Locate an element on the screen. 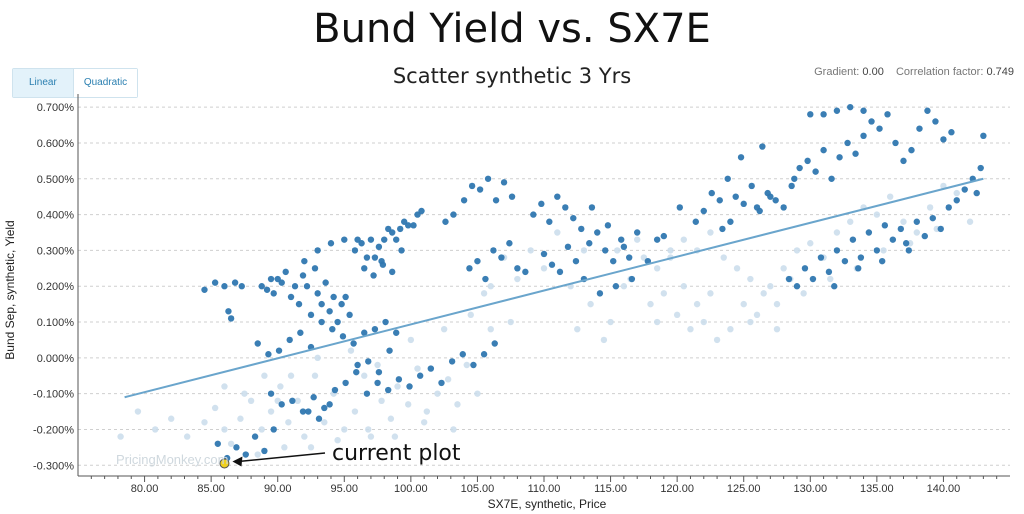 The height and width of the screenshot is (514, 1024). annotation-arrow-line is located at coordinates (282, 457).